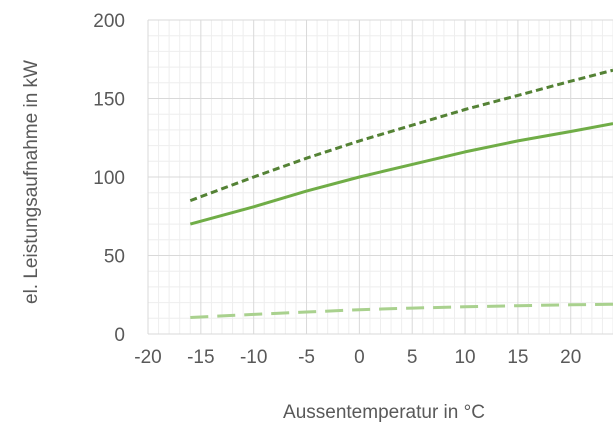 The width and height of the screenshot is (613, 423). I want to click on x-axis-tick-labels: -20 -15 -10 -5 0 5 10 15 20, so click(357, 357).